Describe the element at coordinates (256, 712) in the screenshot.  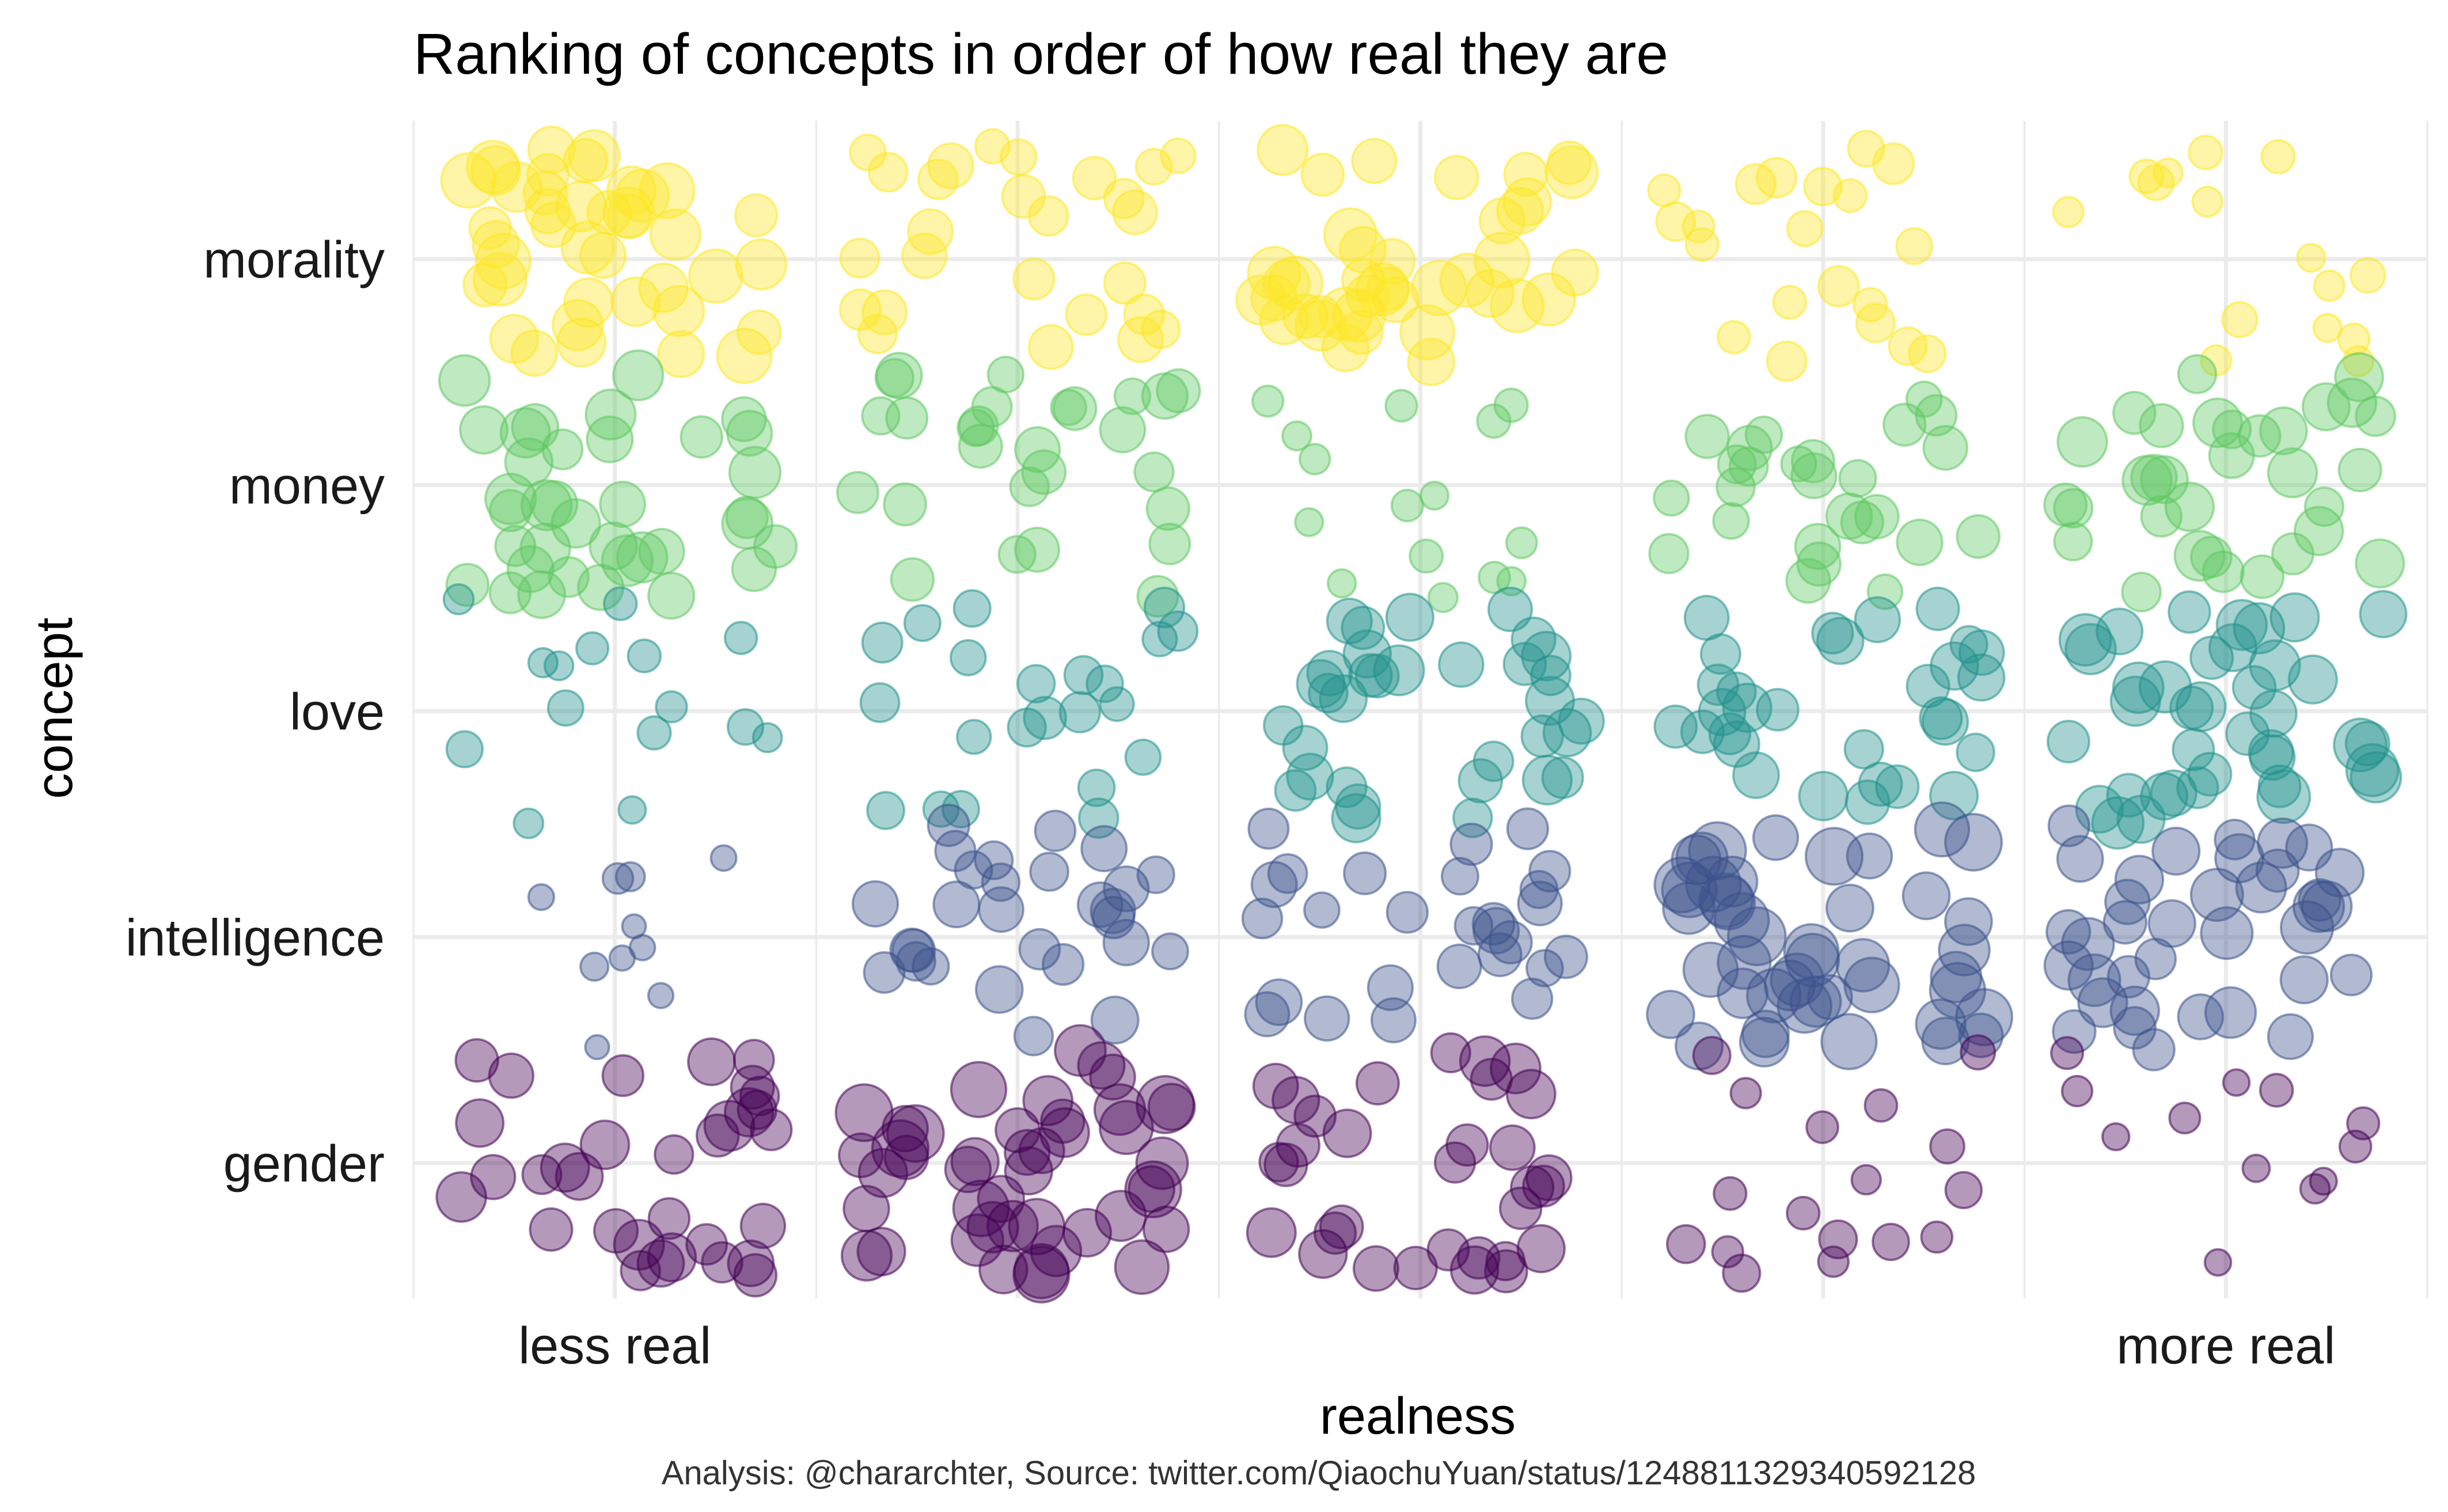
I see `y-axis-tick-labels: morality money love intelligence gender` at that location.